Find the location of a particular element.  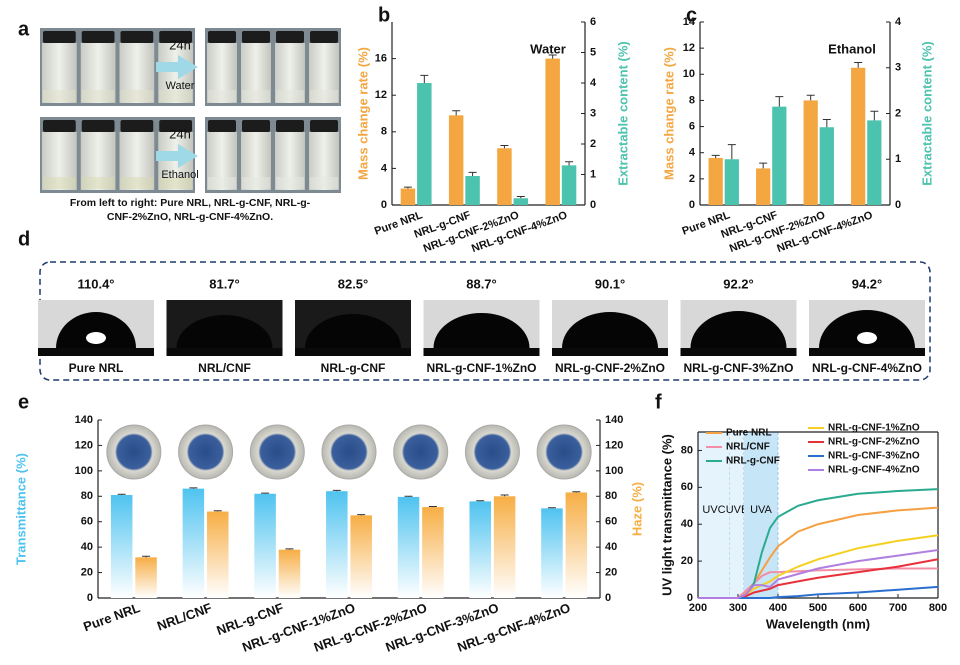

y2-tick-label: 2 is located at coordinates (593, 144).